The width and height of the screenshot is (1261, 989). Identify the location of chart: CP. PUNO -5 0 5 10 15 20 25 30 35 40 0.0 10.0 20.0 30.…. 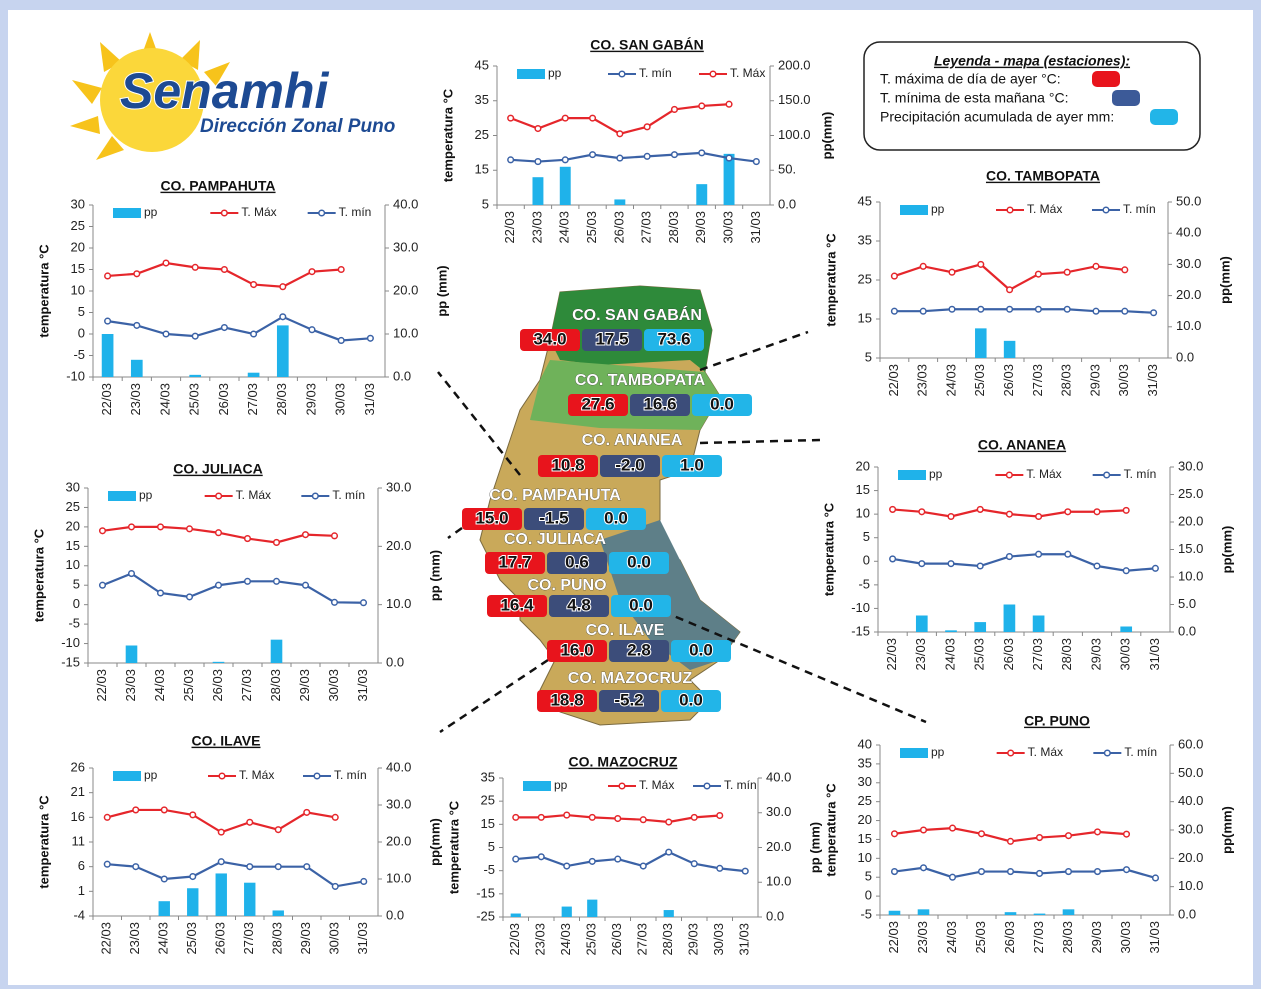
(1028, 833).